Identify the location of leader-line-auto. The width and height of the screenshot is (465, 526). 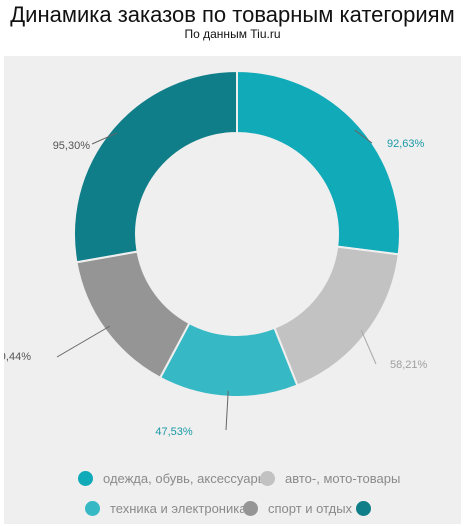
(368, 347).